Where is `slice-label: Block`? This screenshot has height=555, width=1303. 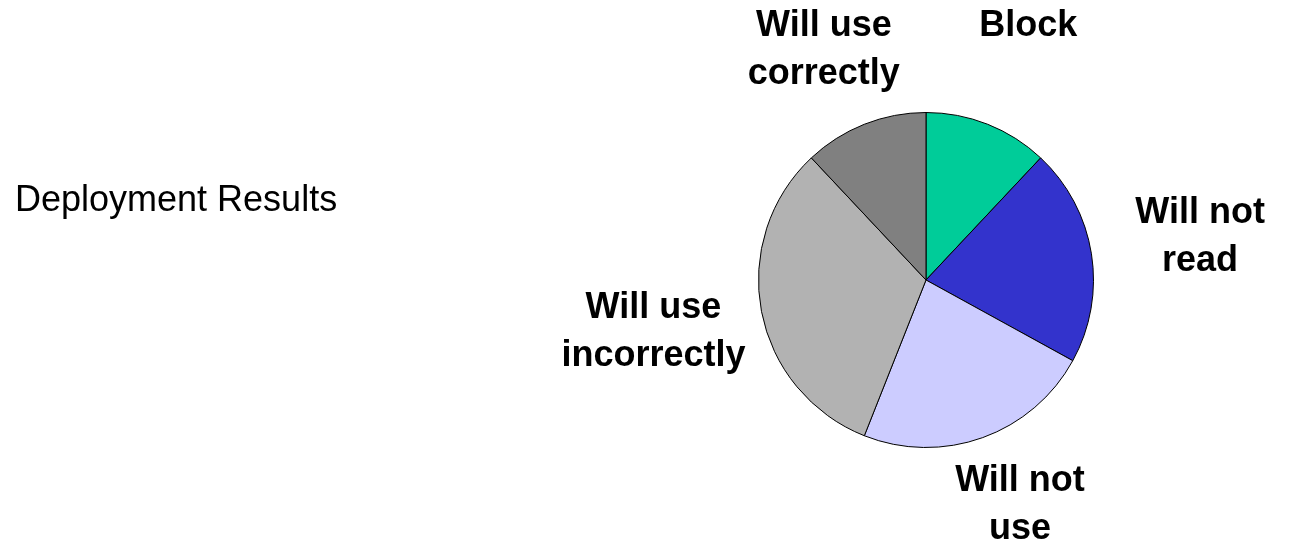
slice-label: Block is located at coordinates (1029, 23).